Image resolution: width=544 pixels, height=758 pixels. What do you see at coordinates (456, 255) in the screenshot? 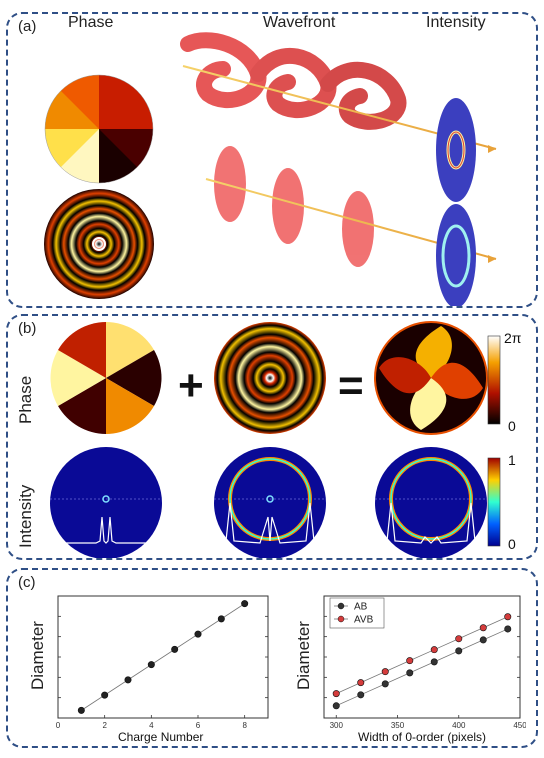
I see `intensity-disk-ring` at bounding box center [456, 255].